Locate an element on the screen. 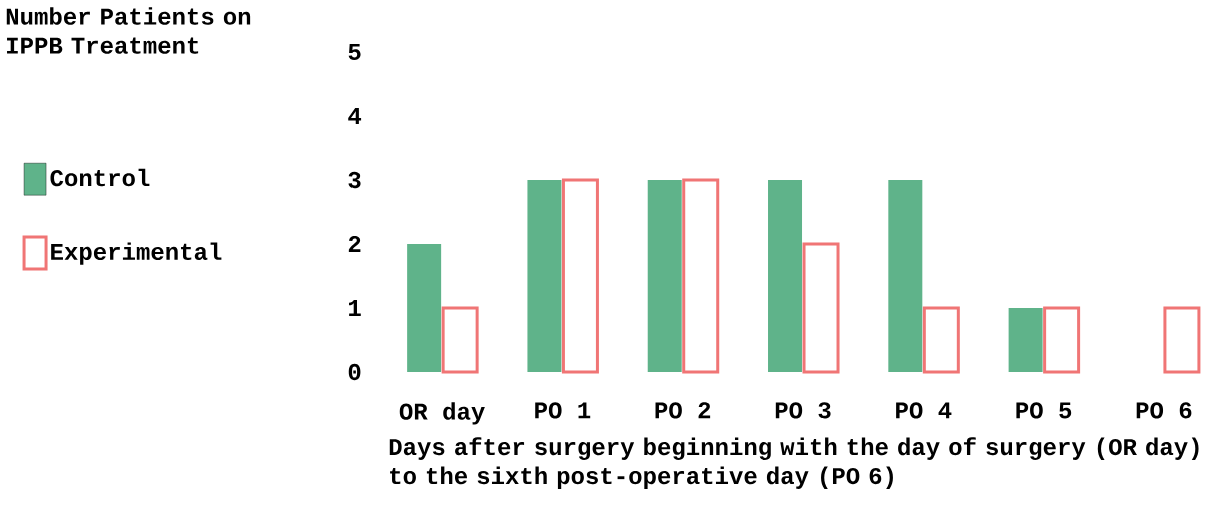  x-tick-label: PO 4 is located at coordinates (924, 410).